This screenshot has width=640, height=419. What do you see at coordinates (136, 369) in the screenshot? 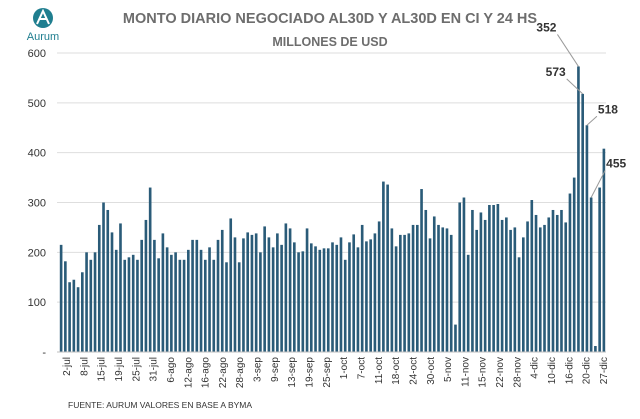
I see `x-tick-label: 25-jul` at bounding box center [136, 369].